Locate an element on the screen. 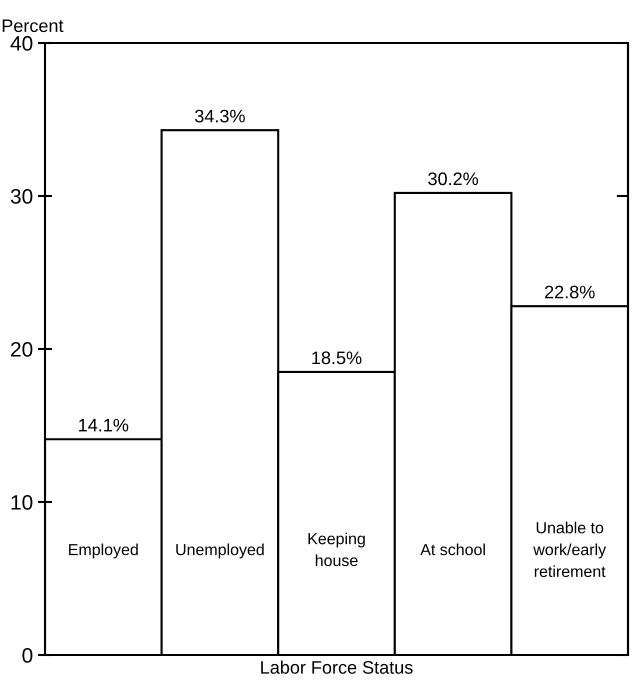 Image resolution: width=633 pixels, height=683 pixels. data-label: 14.1% is located at coordinates (103, 425).